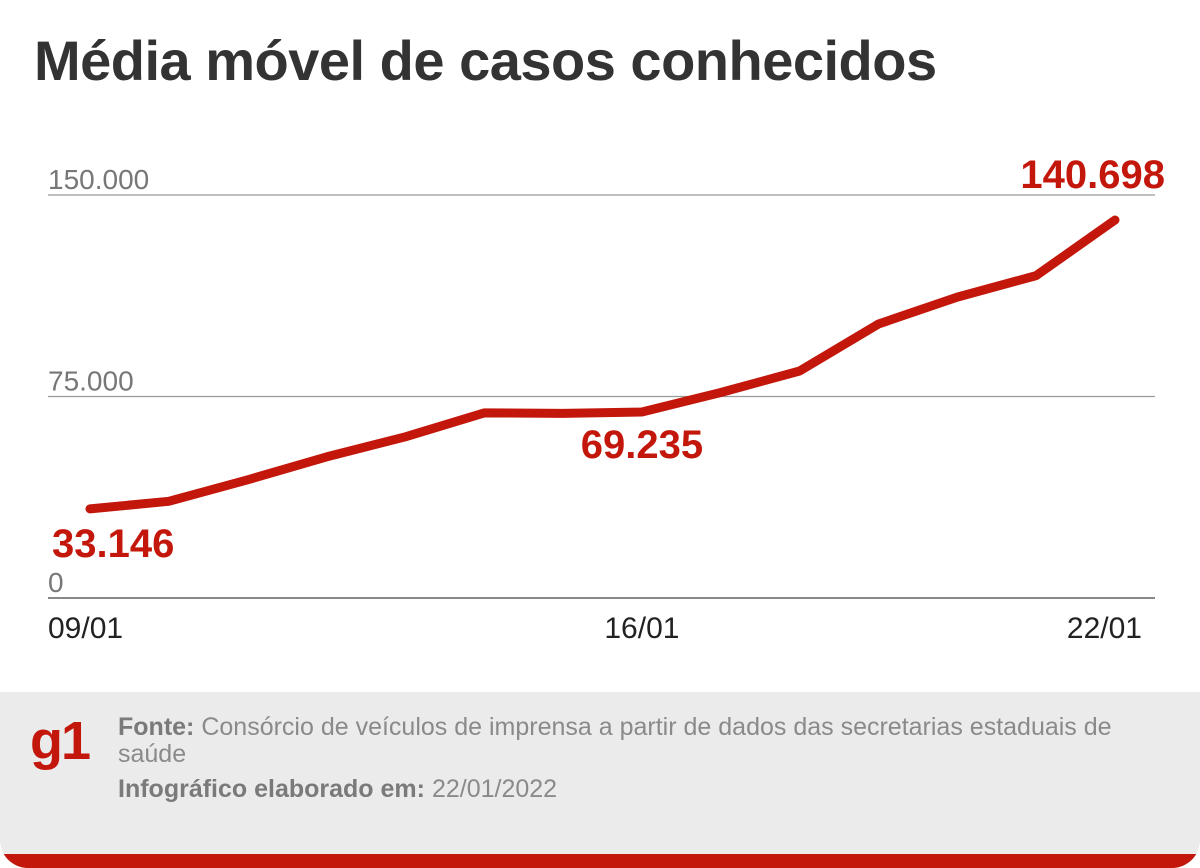  What do you see at coordinates (271, 789) in the screenshot?
I see `credit-label: Infográfico elaborado em:` at bounding box center [271, 789].